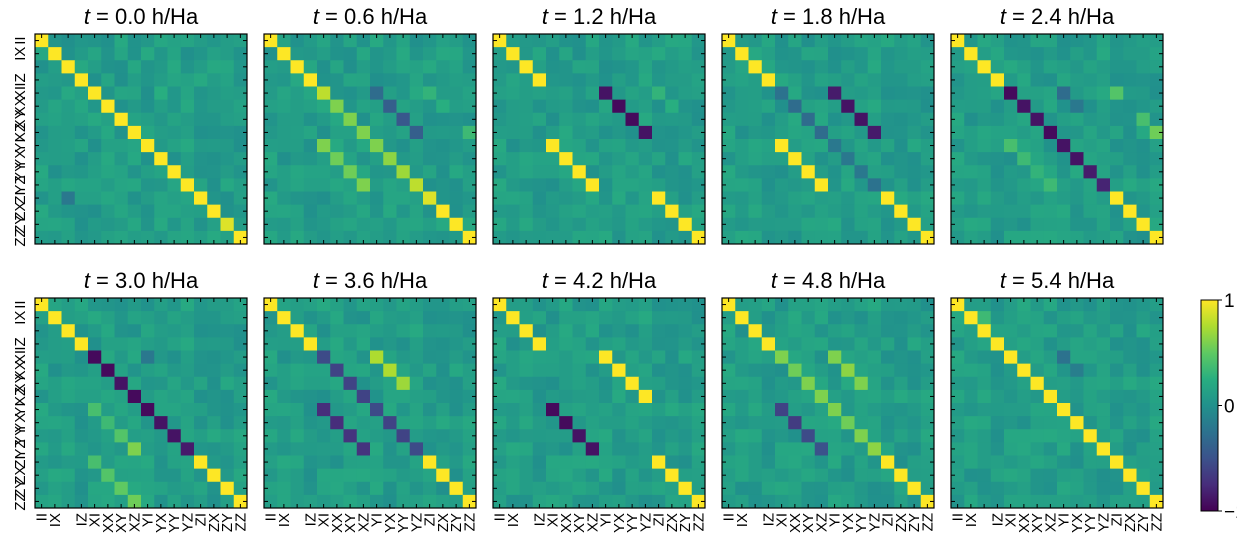 The width and height of the screenshot is (1237, 546). I want to click on y-tick-label: YX, so click(20, 159).